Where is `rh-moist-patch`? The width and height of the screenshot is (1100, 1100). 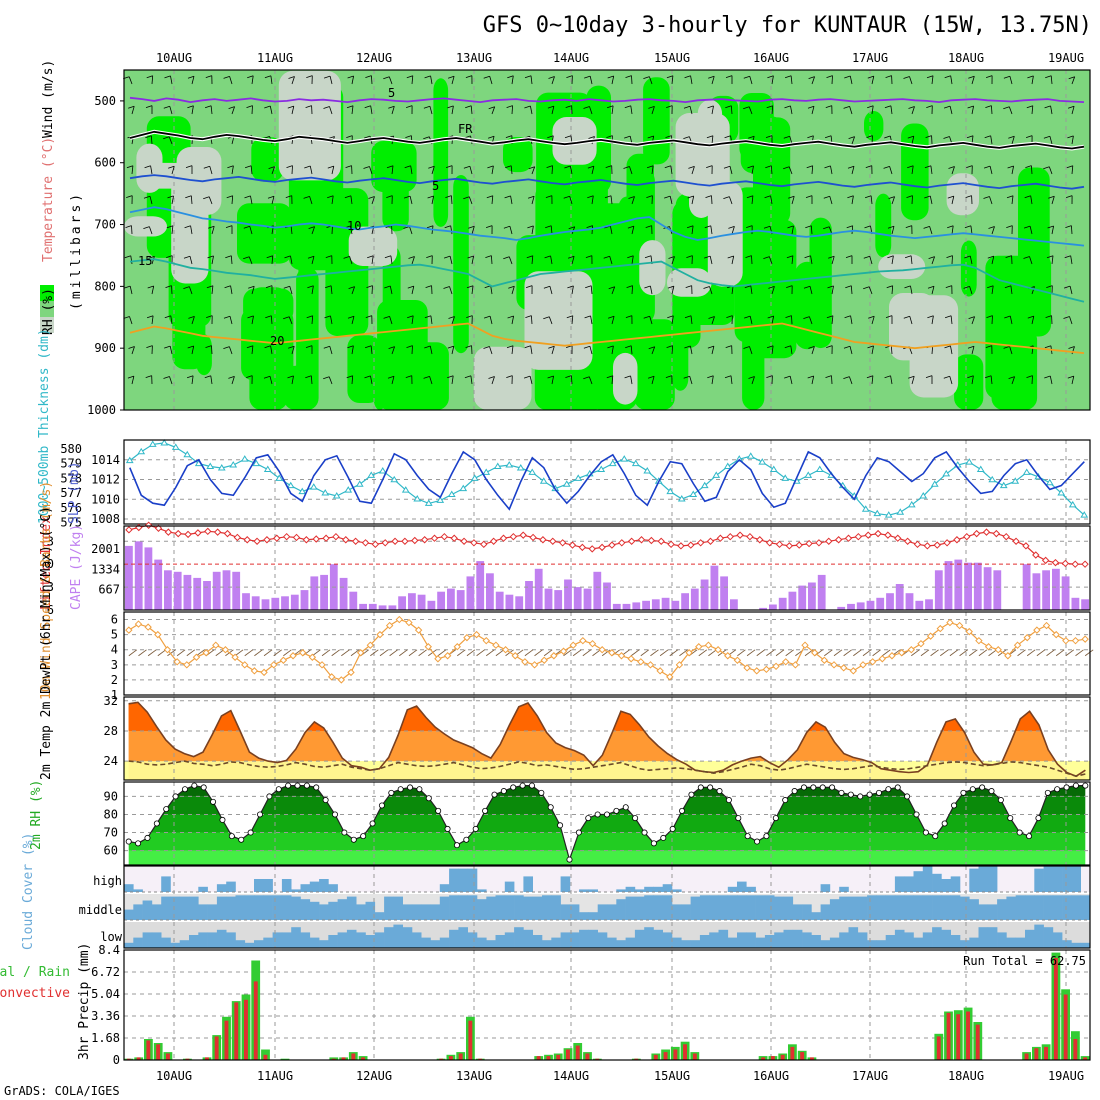
rh-moist-patch is located at coordinates (391, 317).